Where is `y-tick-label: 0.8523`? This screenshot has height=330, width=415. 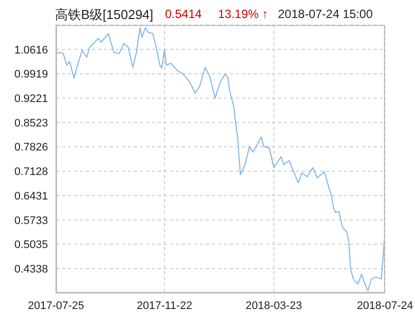
y-tick-label: 0.8523 is located at coordinates (31, 123).